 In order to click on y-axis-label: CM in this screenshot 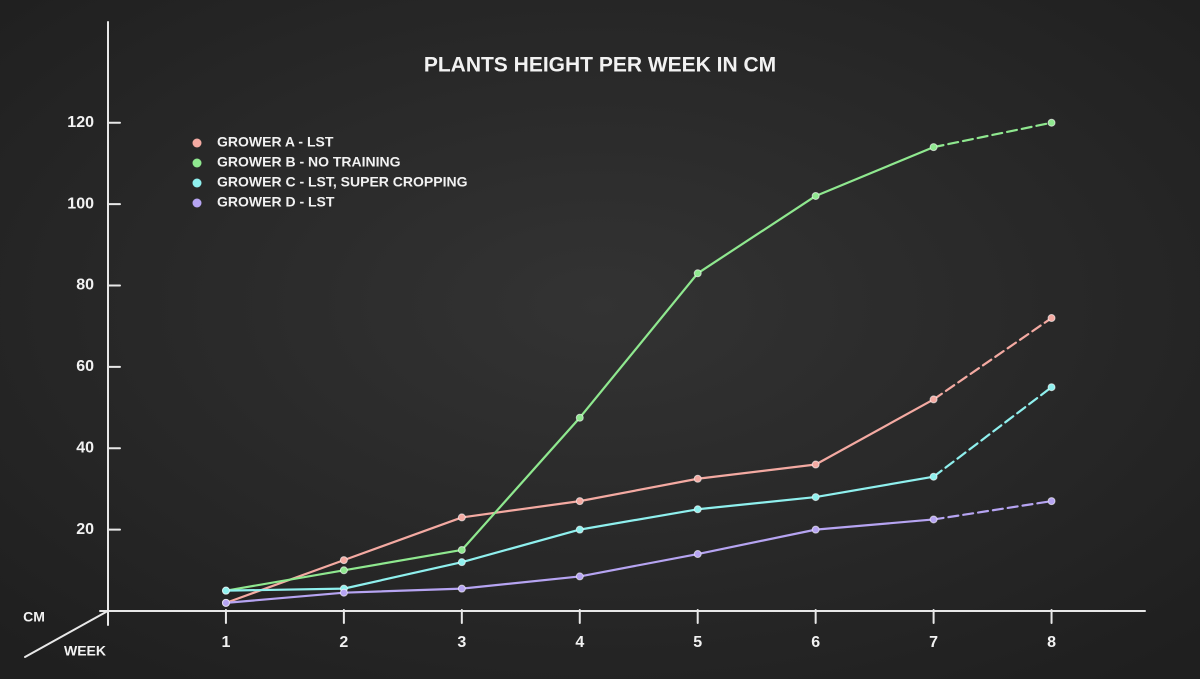, I will do `click(34, 617)`.